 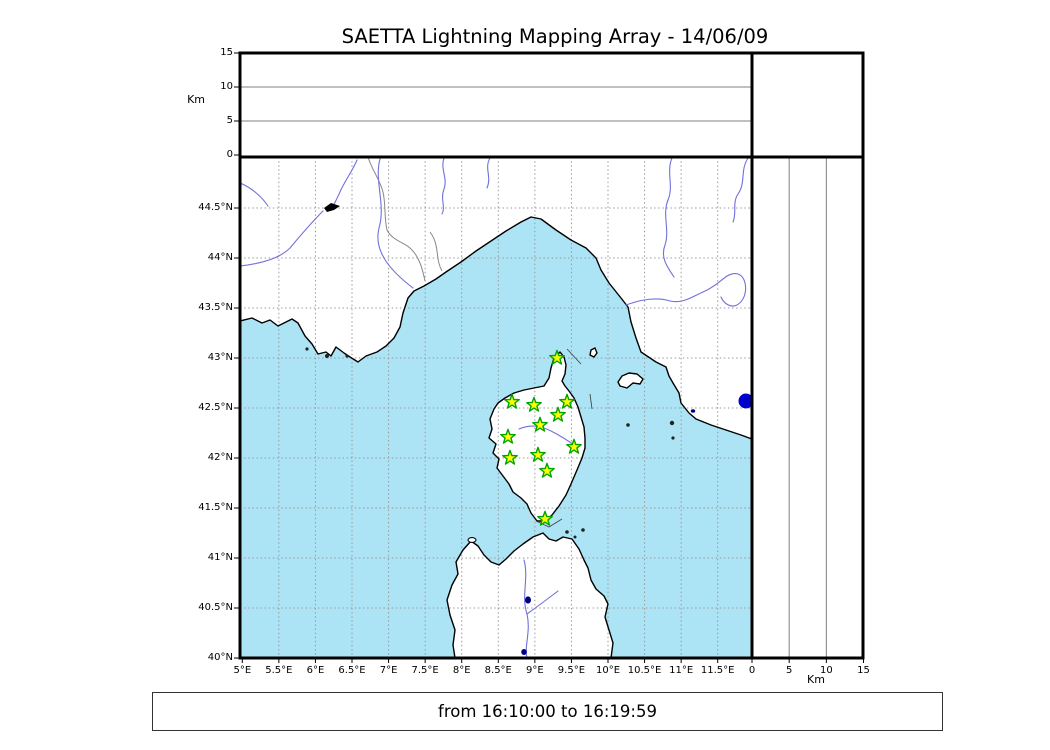 I want to click on lat-tick-label: 44°N, so click(x=220, y=257).